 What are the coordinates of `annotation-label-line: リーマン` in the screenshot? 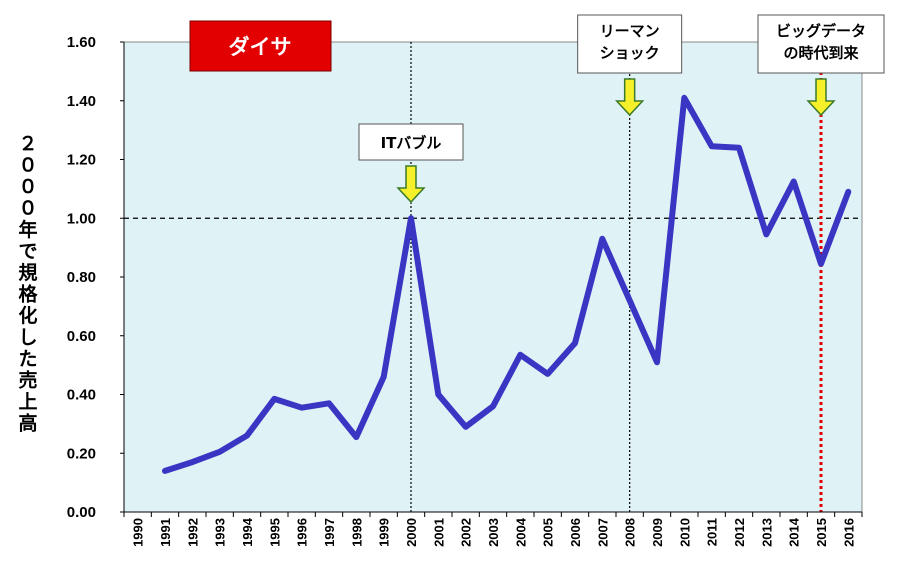 It's located at (630, 31).